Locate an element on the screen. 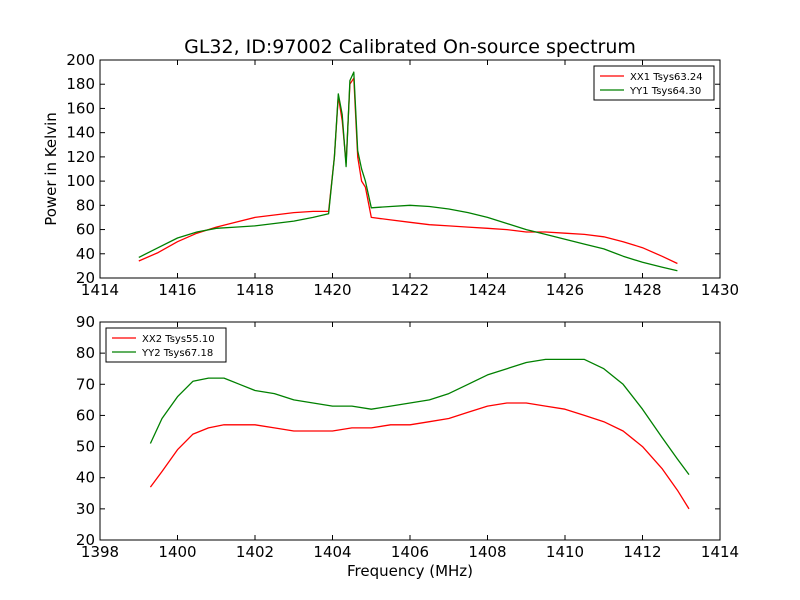  bottom-x-axis-label: Frequency (MHz) is located at coordinates (410, 571).